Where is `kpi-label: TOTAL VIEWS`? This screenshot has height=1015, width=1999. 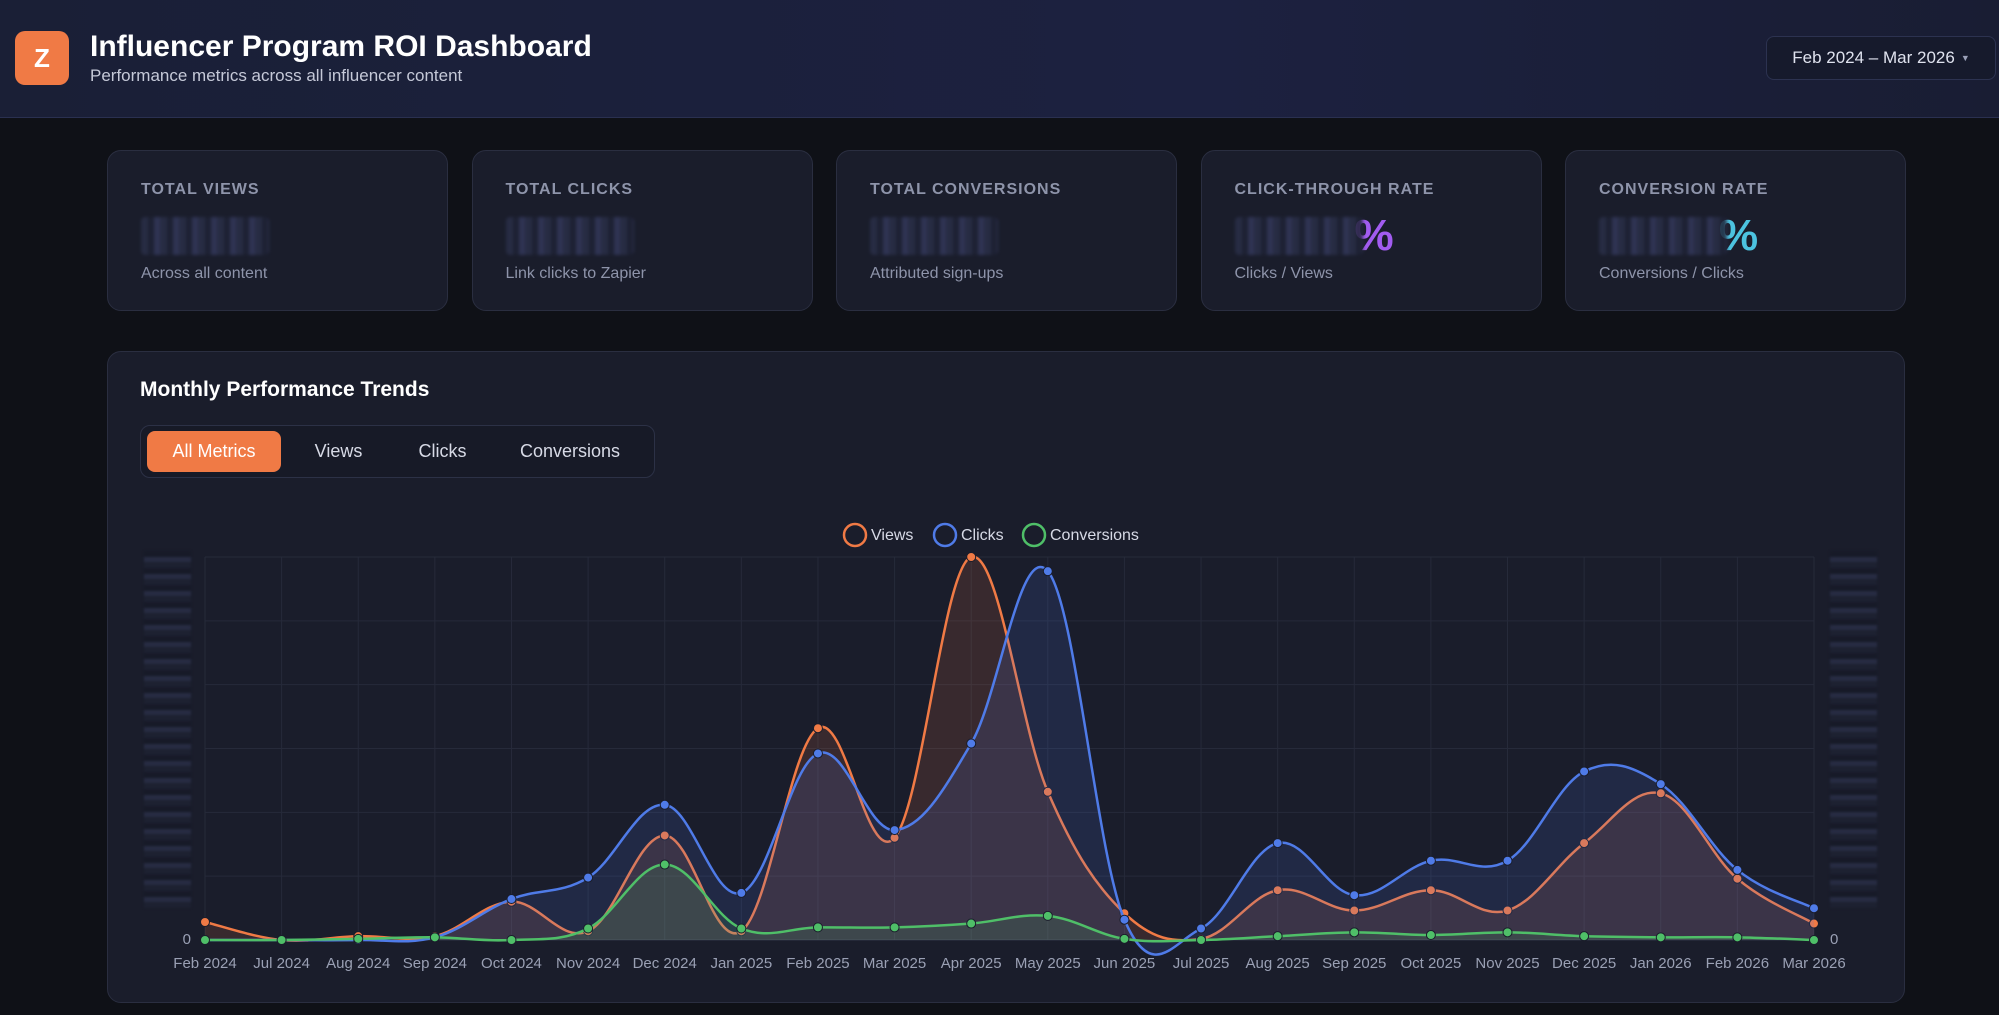 kpi-label: TOTAL VIEWS is located at coordinates (200, 189).